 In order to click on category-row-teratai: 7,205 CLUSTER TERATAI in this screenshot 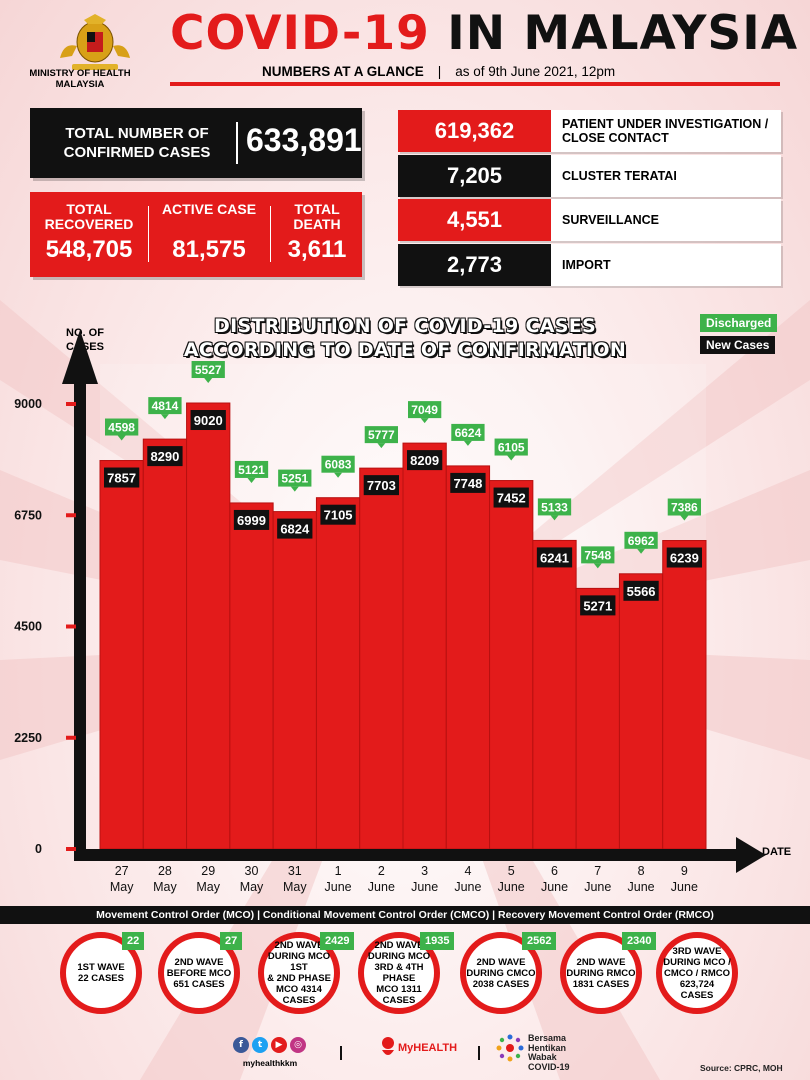, I will do `click(589, 176)`.